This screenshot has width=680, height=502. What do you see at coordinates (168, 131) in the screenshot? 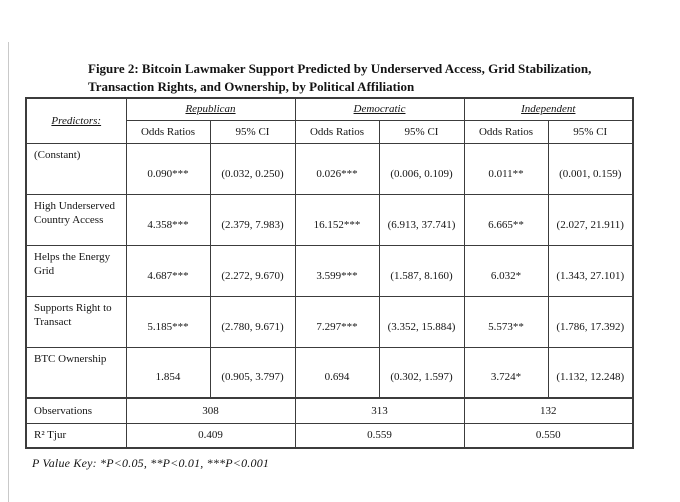
I see `subheader-odds-republican: Odds Ratios` at bounding box center [168, 131].